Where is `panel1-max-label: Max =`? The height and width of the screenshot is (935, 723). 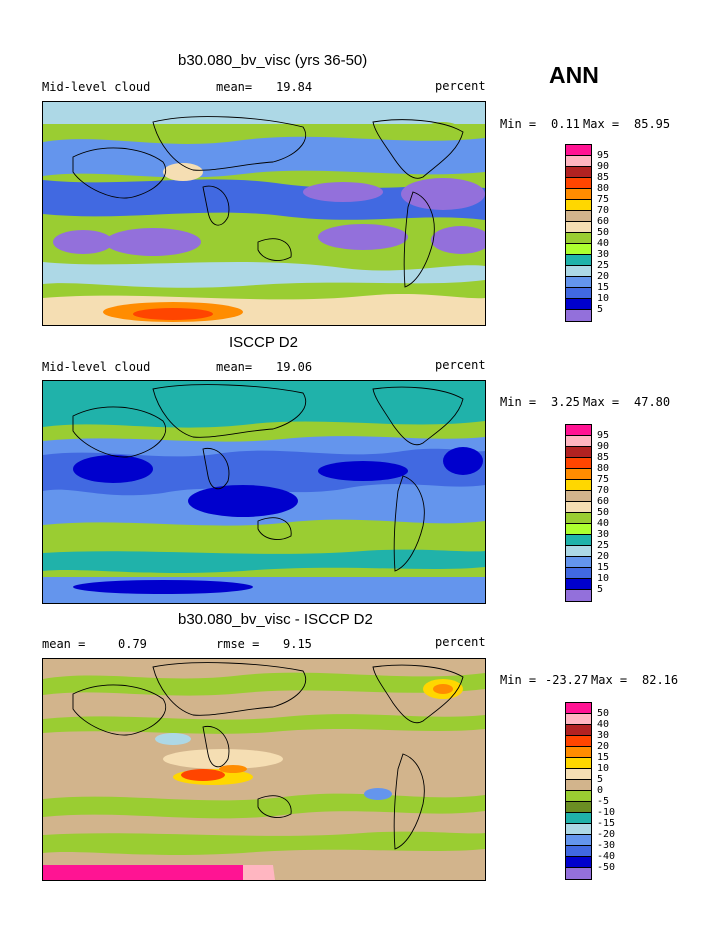 panel1-max-label: Max = is located at coordinates (601, 124).